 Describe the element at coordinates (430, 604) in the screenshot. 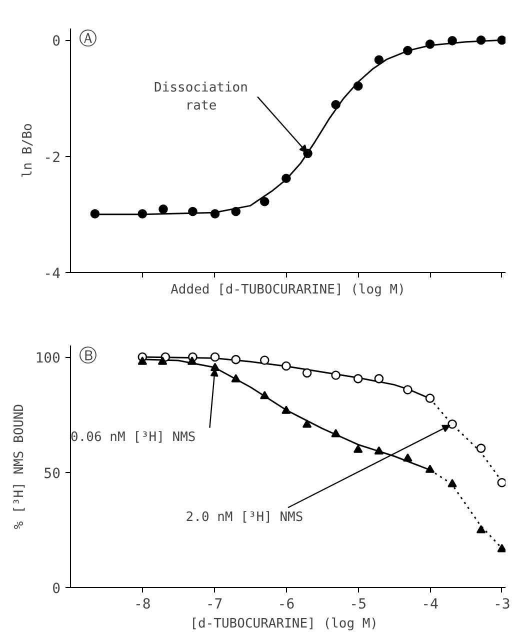

I see `x-tick-label: -4` at that location.